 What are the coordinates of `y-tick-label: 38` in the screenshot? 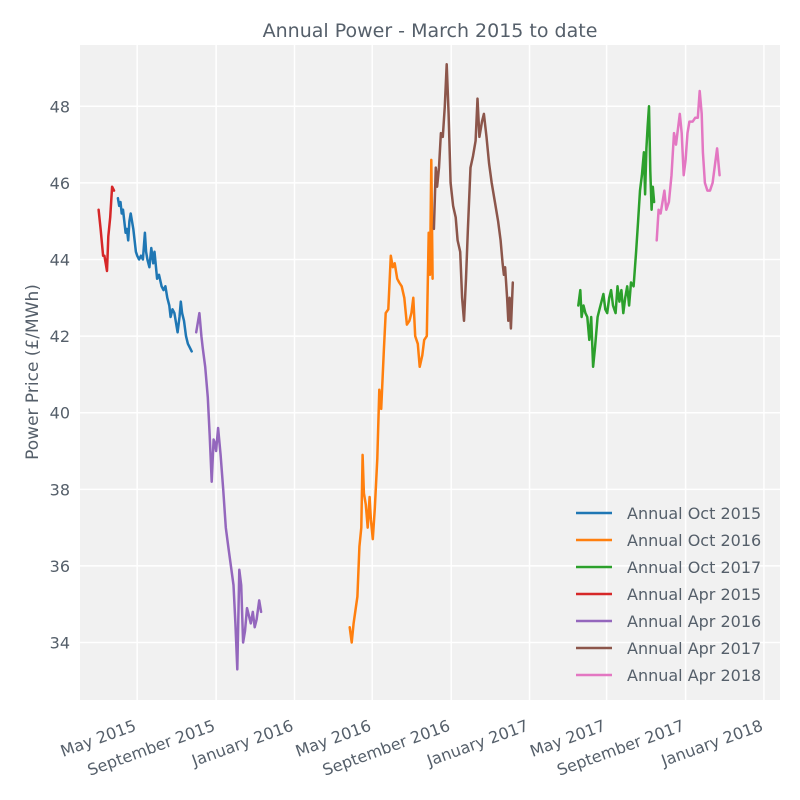 It's located at (60, 489).